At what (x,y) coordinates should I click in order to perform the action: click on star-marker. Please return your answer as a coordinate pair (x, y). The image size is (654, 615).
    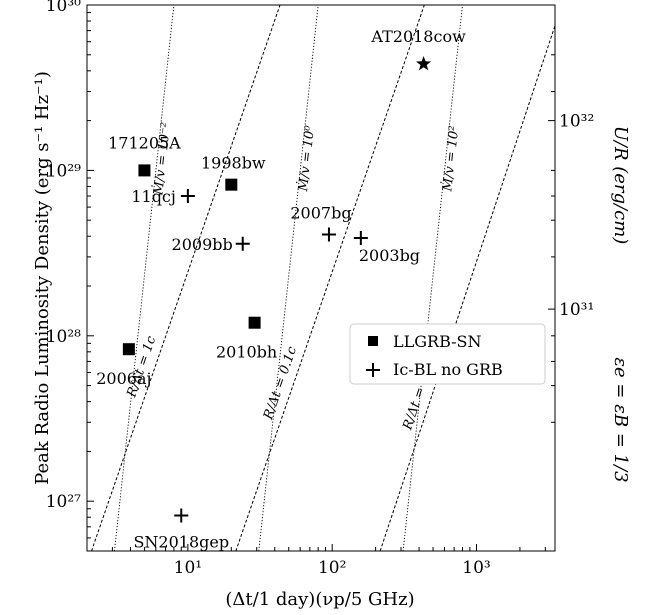
    Looking at the image, I should click on (424, 63).